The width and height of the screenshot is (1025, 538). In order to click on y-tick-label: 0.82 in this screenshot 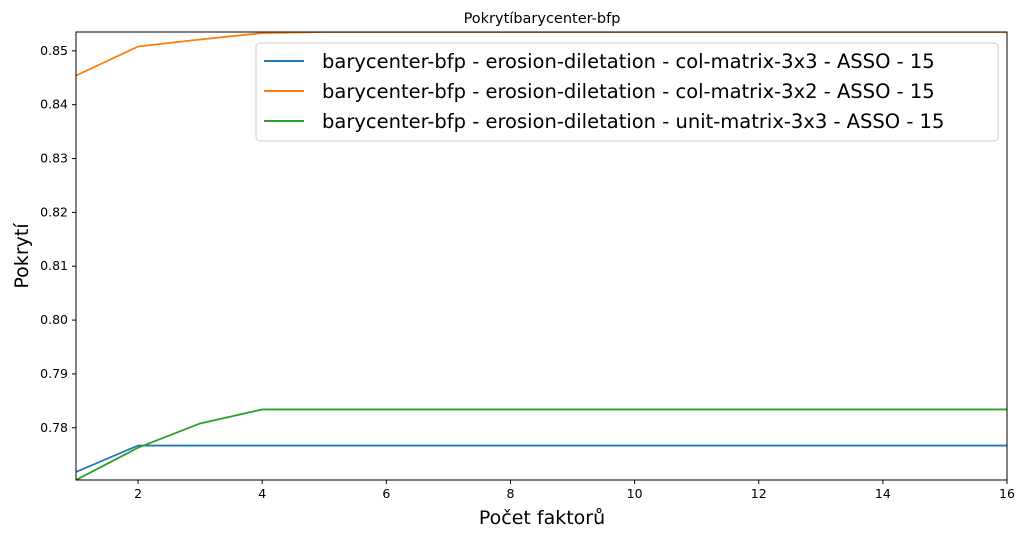, I will do `click(54, 211)`.